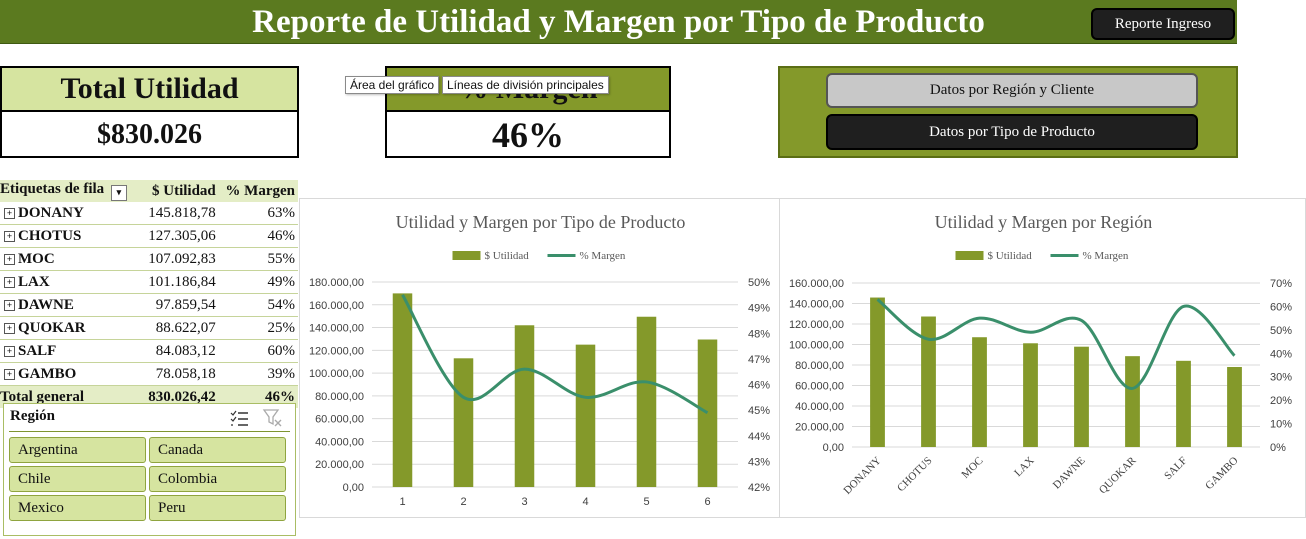 The width and height of the screenshot is (1306, 539). What do you see at coordinates (77, 479) in the screenshot?
I see `slicer-item-chile: Chile` at bounding box center [77, 479].